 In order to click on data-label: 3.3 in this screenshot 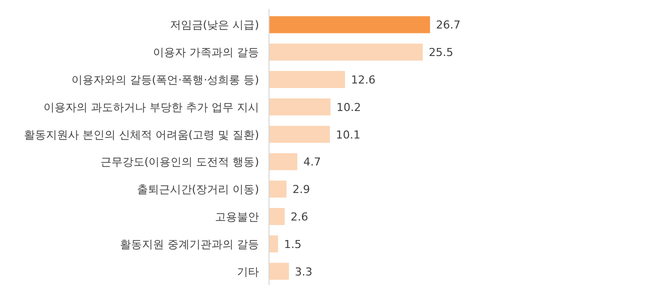, I will do `click(303, 271)`.